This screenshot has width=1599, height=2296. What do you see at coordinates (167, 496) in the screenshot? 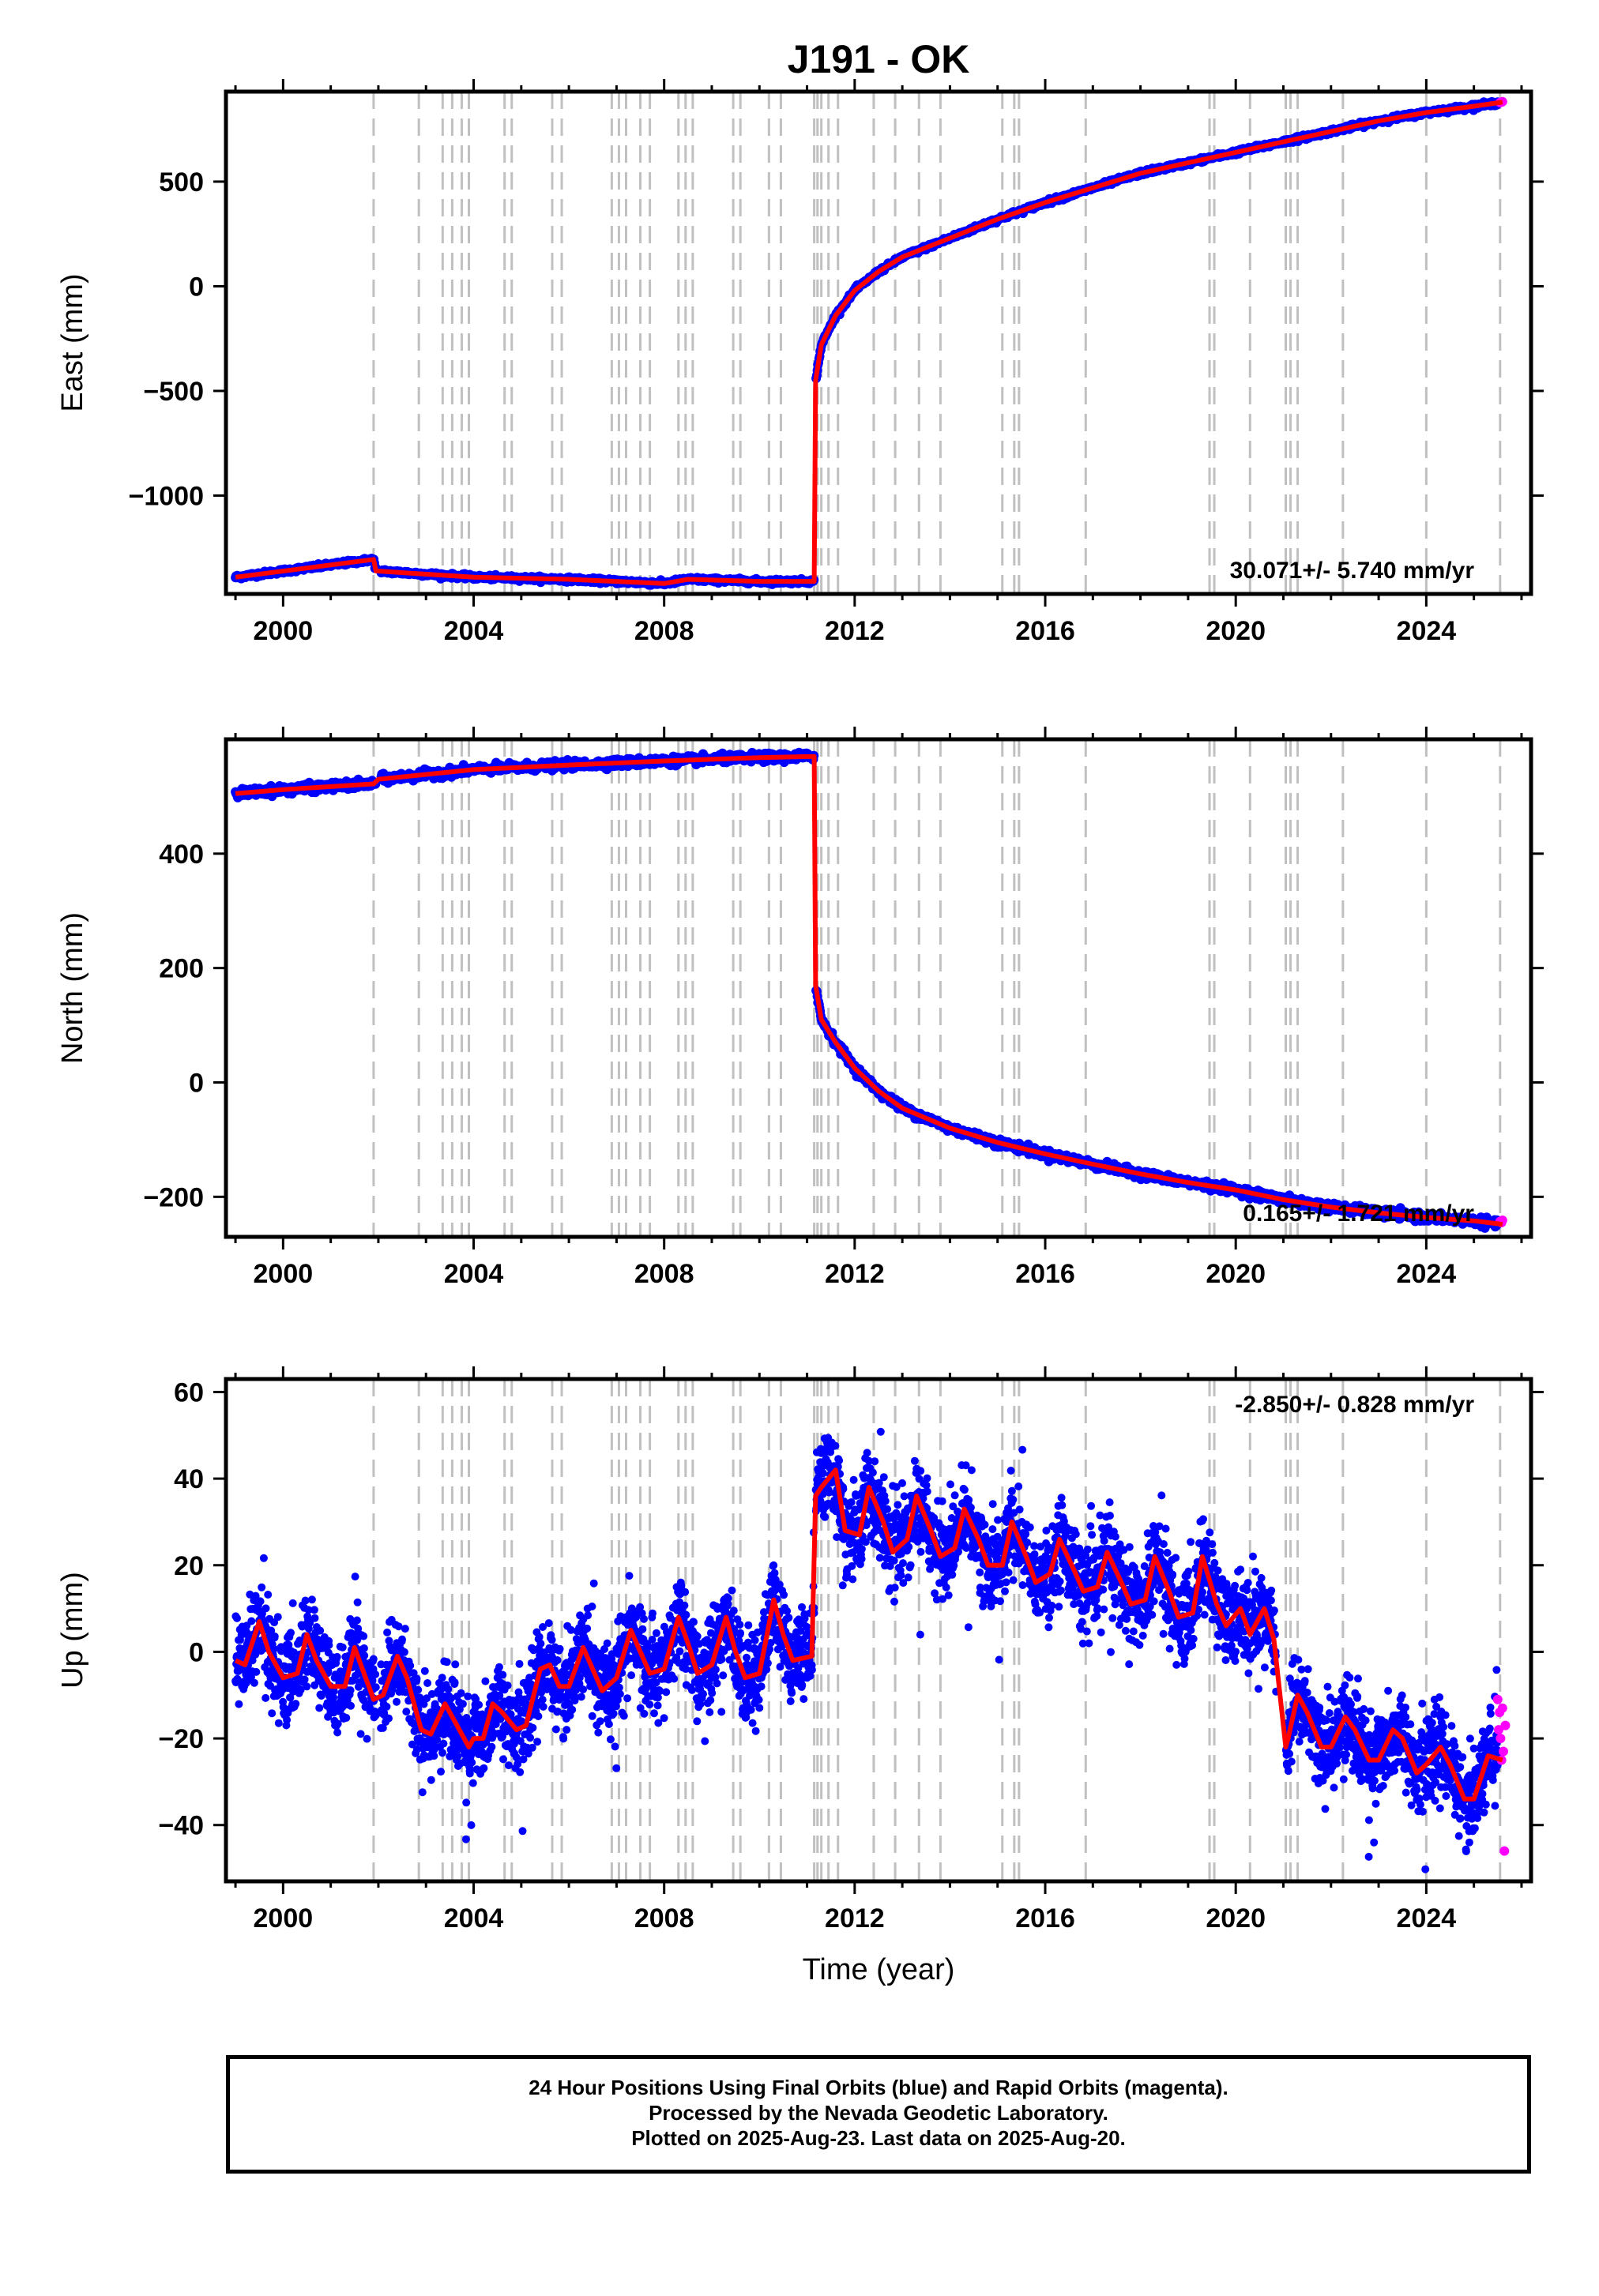
I see `y-tick-label: −1000` at bounding box center [167, 496].